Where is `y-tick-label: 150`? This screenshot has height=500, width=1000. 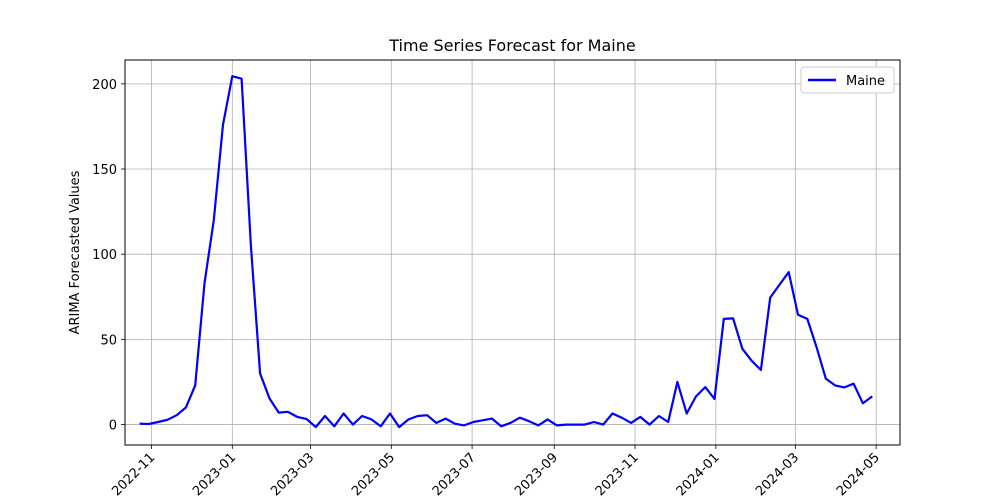 y-tick-label: 150 is located at coordinates (104, 170).